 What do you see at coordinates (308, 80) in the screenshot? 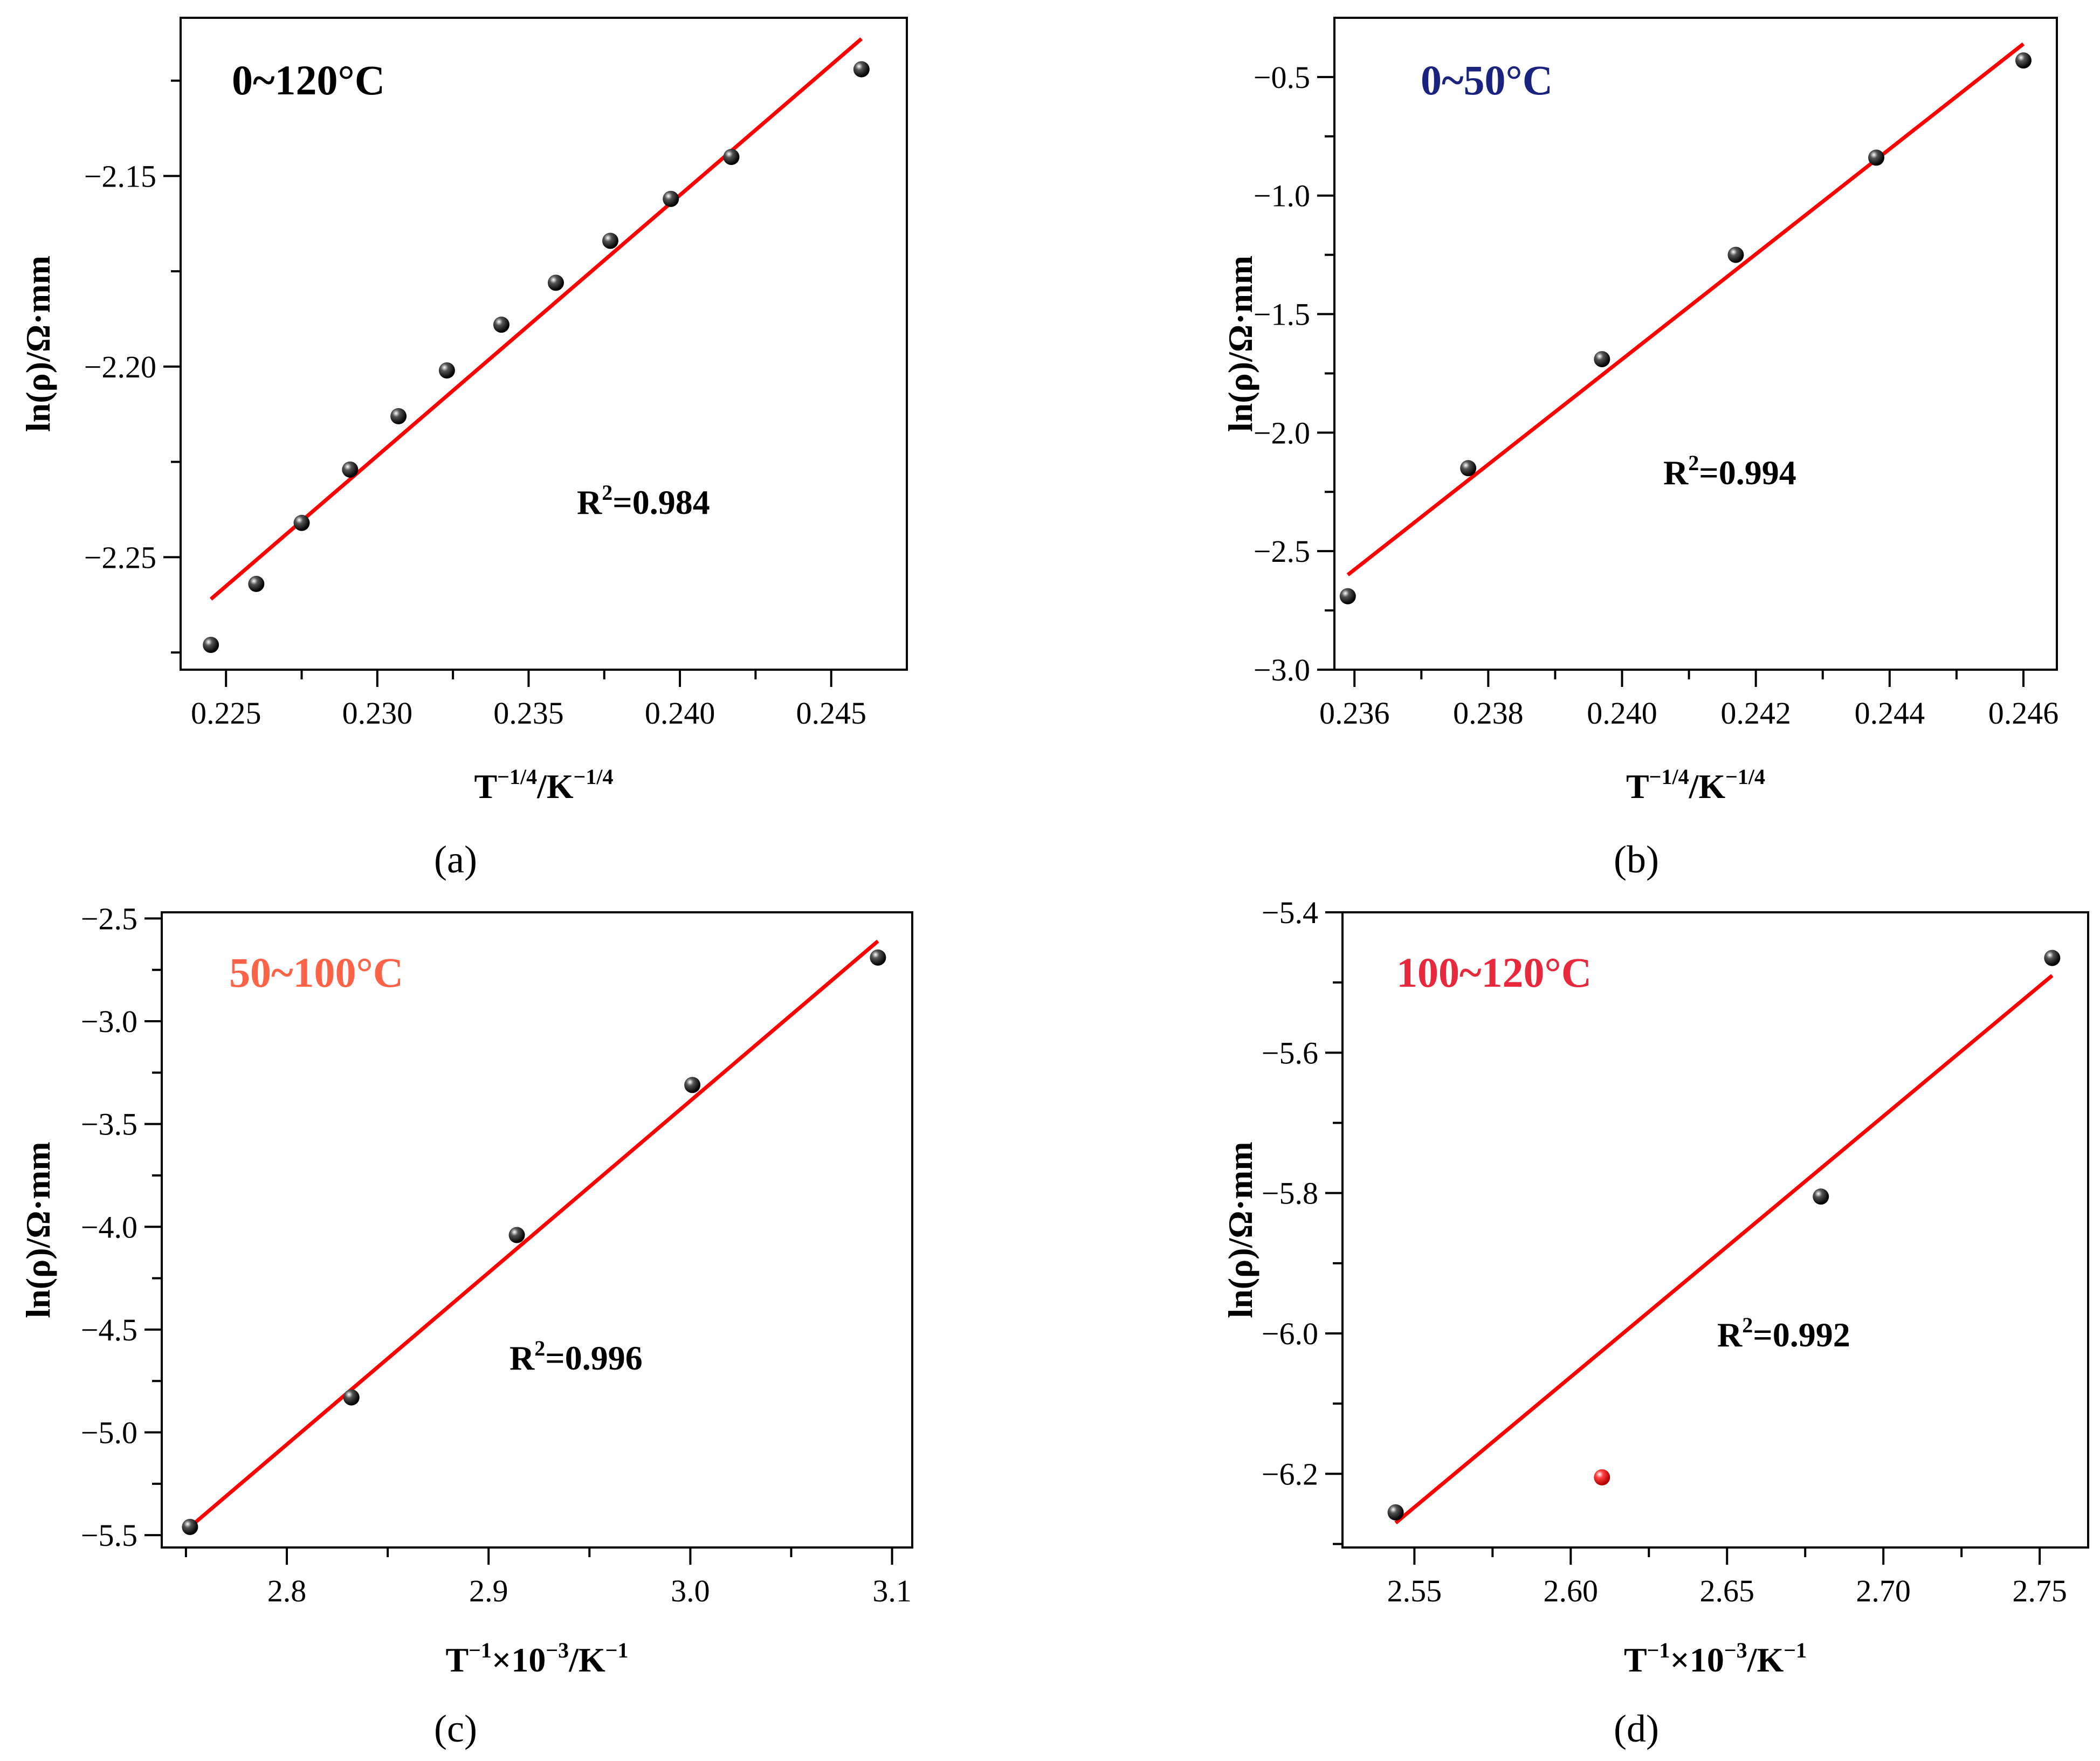
I see `panel-title: 0~120°C` at bounding box center [308, 80].